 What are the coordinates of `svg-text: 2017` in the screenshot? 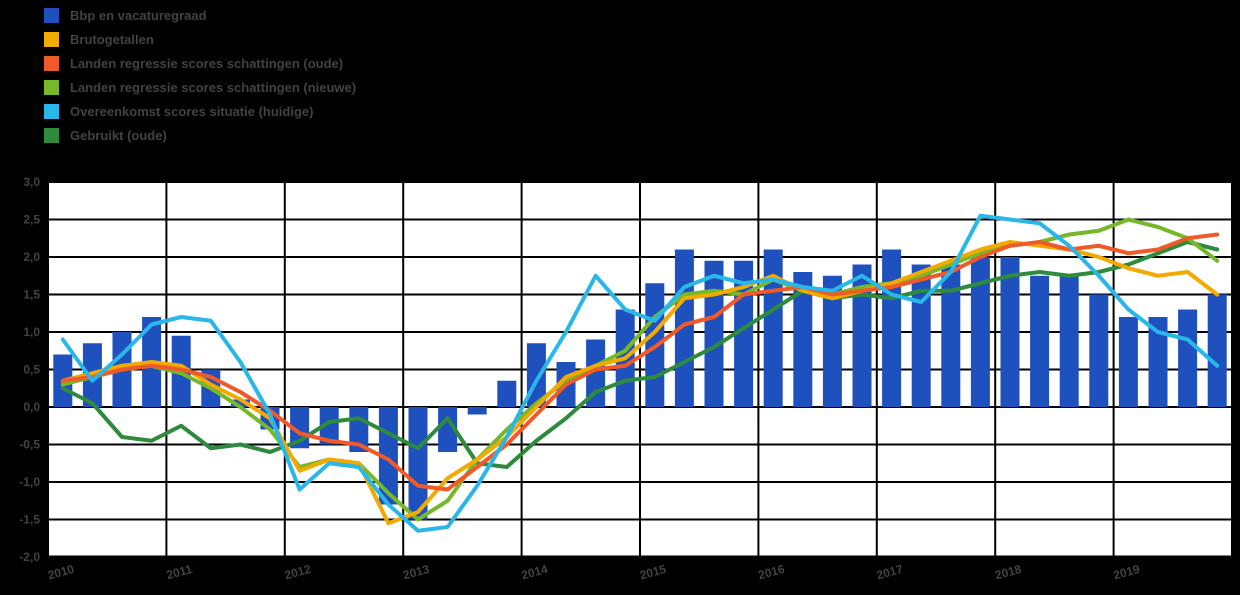 It's located at (890, 572).